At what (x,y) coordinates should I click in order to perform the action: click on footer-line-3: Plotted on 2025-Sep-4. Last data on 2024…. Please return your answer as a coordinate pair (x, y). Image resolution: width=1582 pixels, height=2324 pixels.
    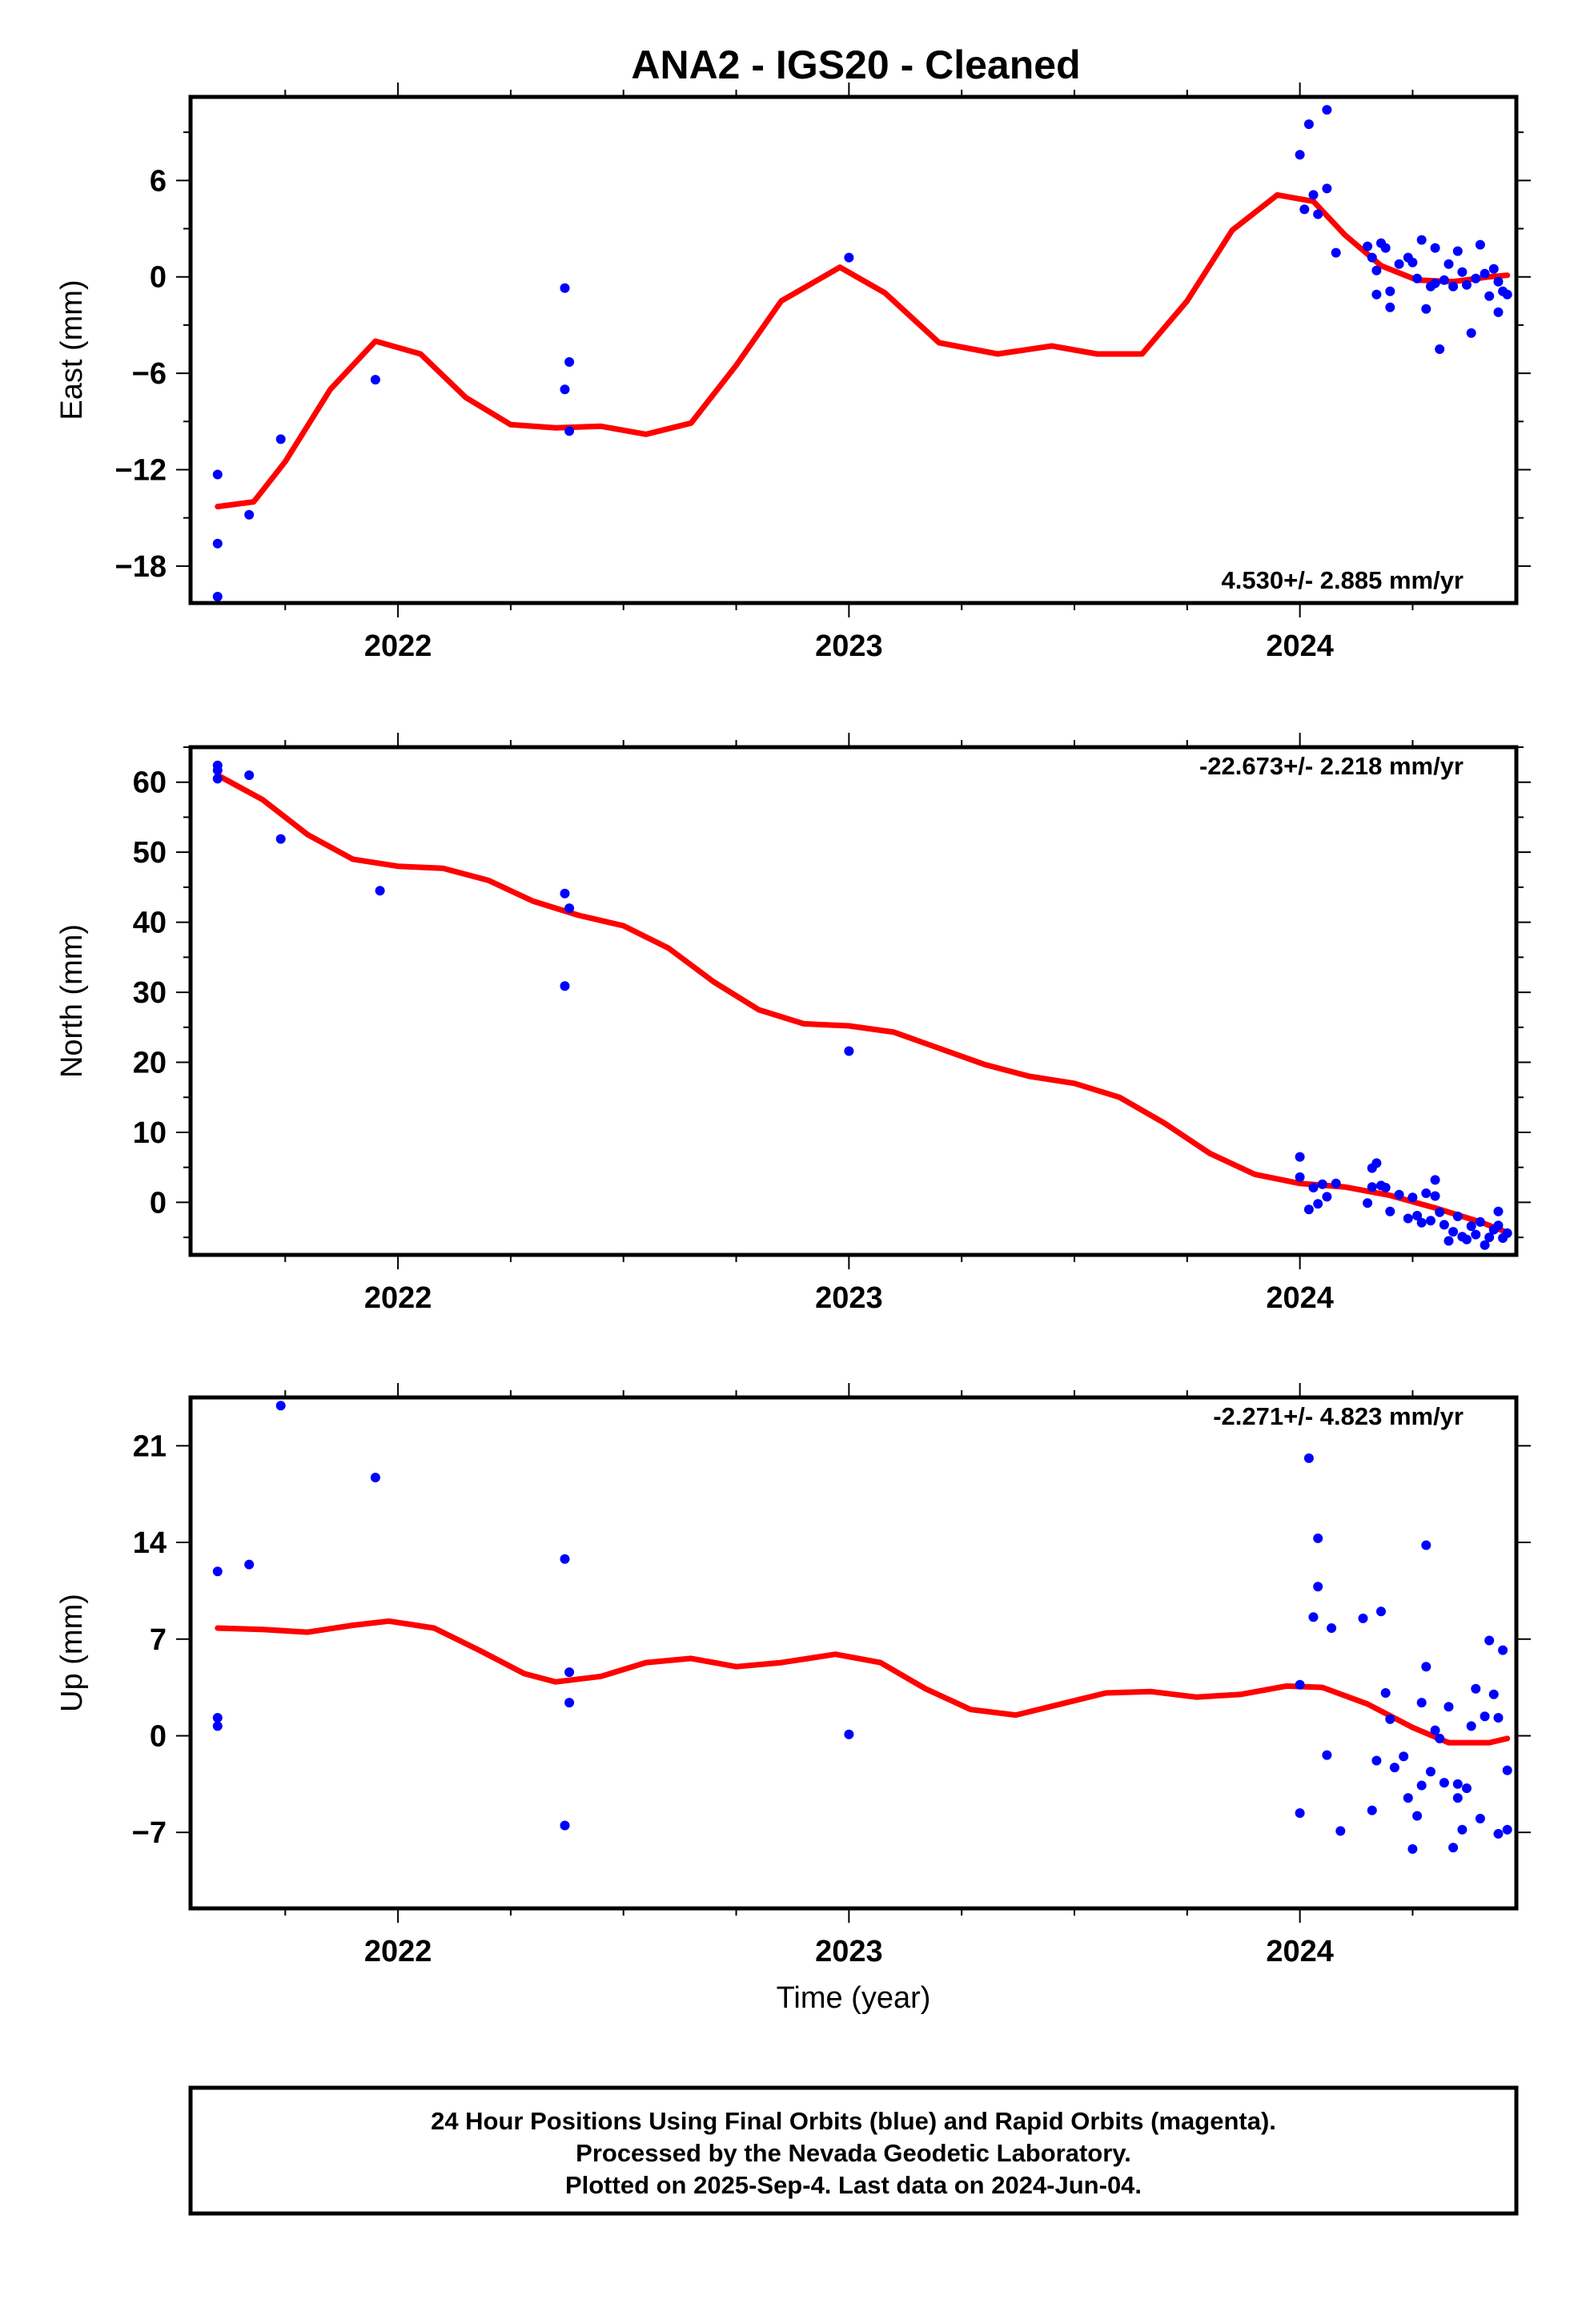
    Looking at the image, I should click on (853, 2185).